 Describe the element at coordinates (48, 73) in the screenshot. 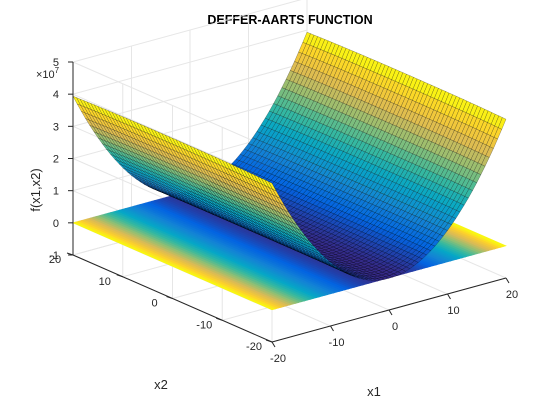

I see `exponent-label: ×10⁷` at that location.